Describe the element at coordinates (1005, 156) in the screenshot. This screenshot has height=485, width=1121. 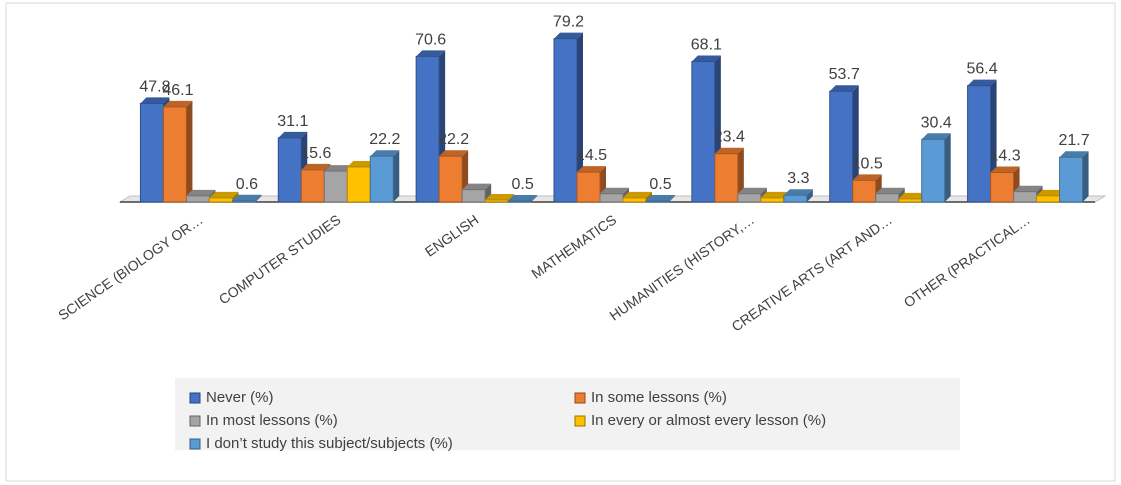
I see `data-label: 14.3` at that location.